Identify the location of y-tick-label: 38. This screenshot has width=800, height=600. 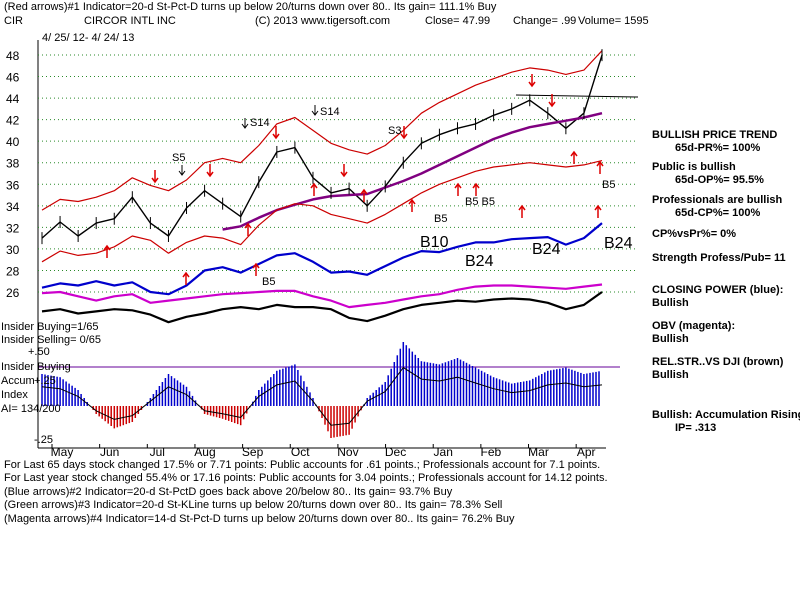
(13, 164).